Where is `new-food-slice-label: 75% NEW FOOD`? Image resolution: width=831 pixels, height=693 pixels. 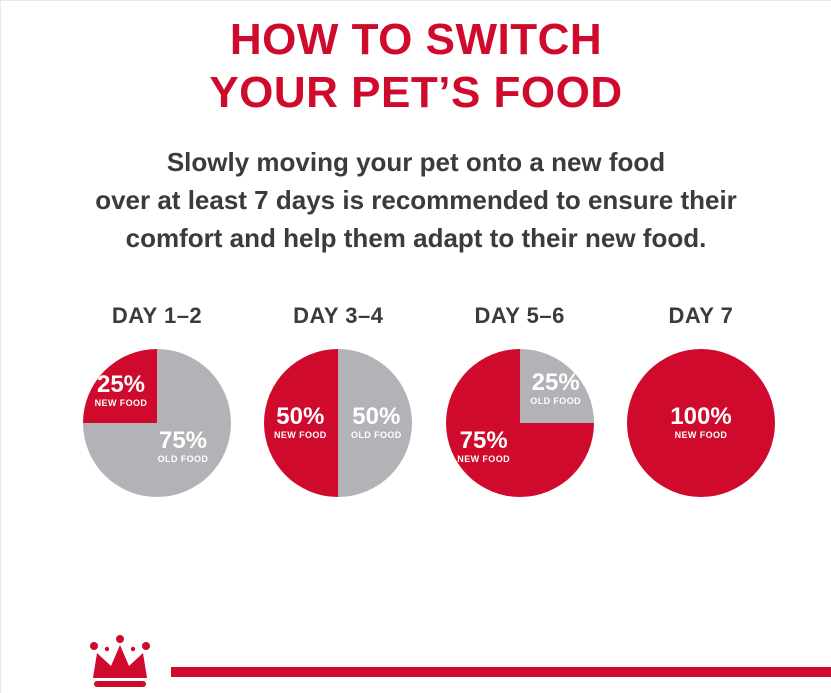 new-food-slice-label: 75% NEW FOOD is located at coordinates (484, 446).